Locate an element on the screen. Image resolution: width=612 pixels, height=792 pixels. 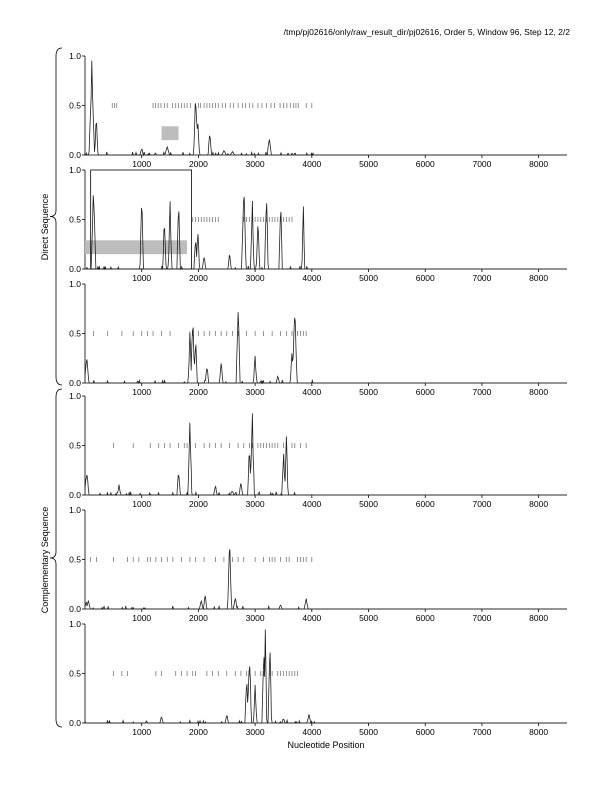
group-brackets is located at coordinates (56, 387).